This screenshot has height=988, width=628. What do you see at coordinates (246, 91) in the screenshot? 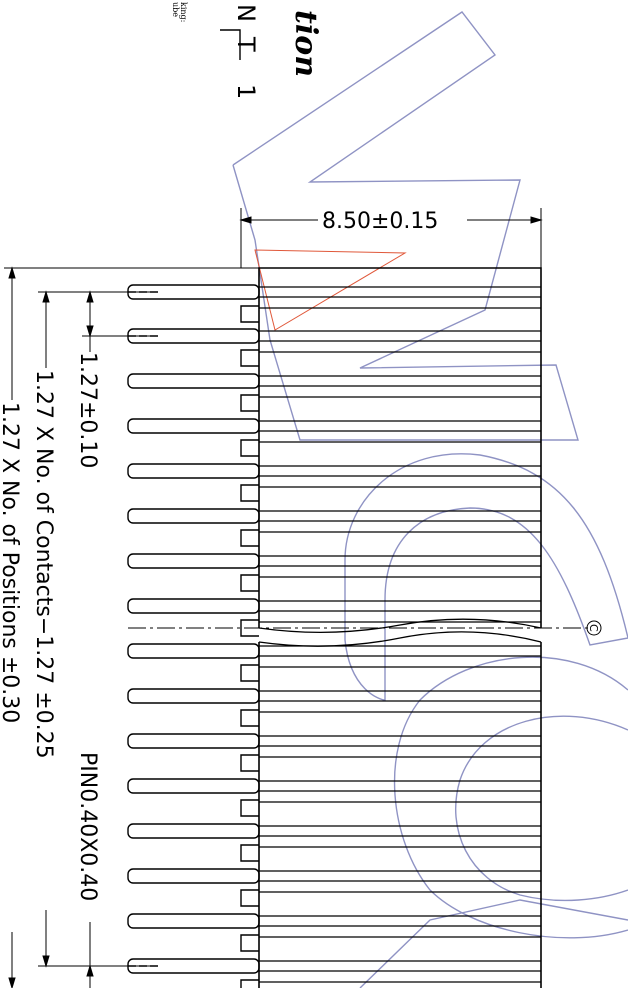
I see `block-letter-1: 1` at bounding box center [246, 91].